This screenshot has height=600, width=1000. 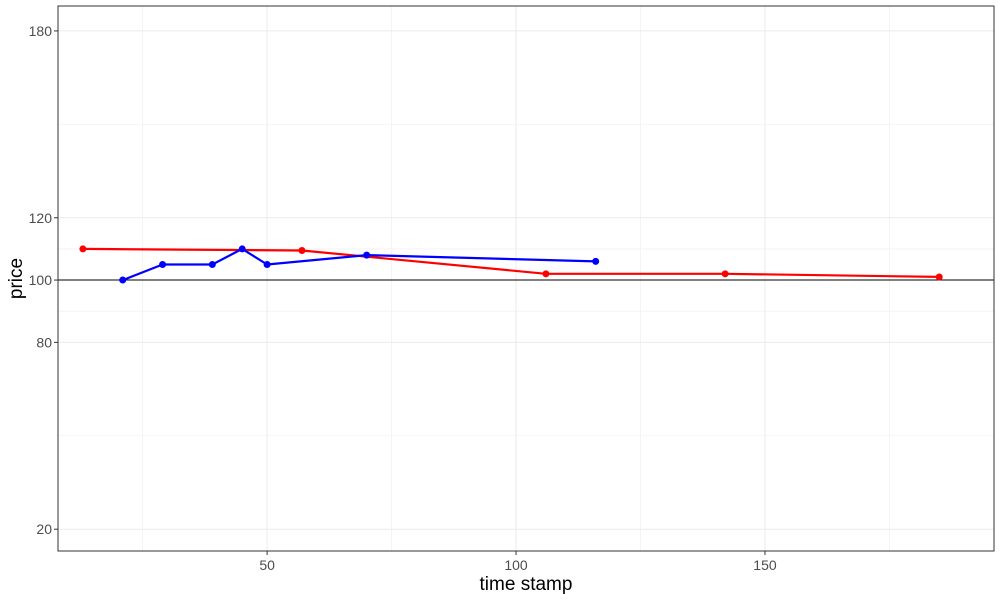 I want to click on y-axis-ticks: 20 80 100 120 180, so click(x=43, y=280).